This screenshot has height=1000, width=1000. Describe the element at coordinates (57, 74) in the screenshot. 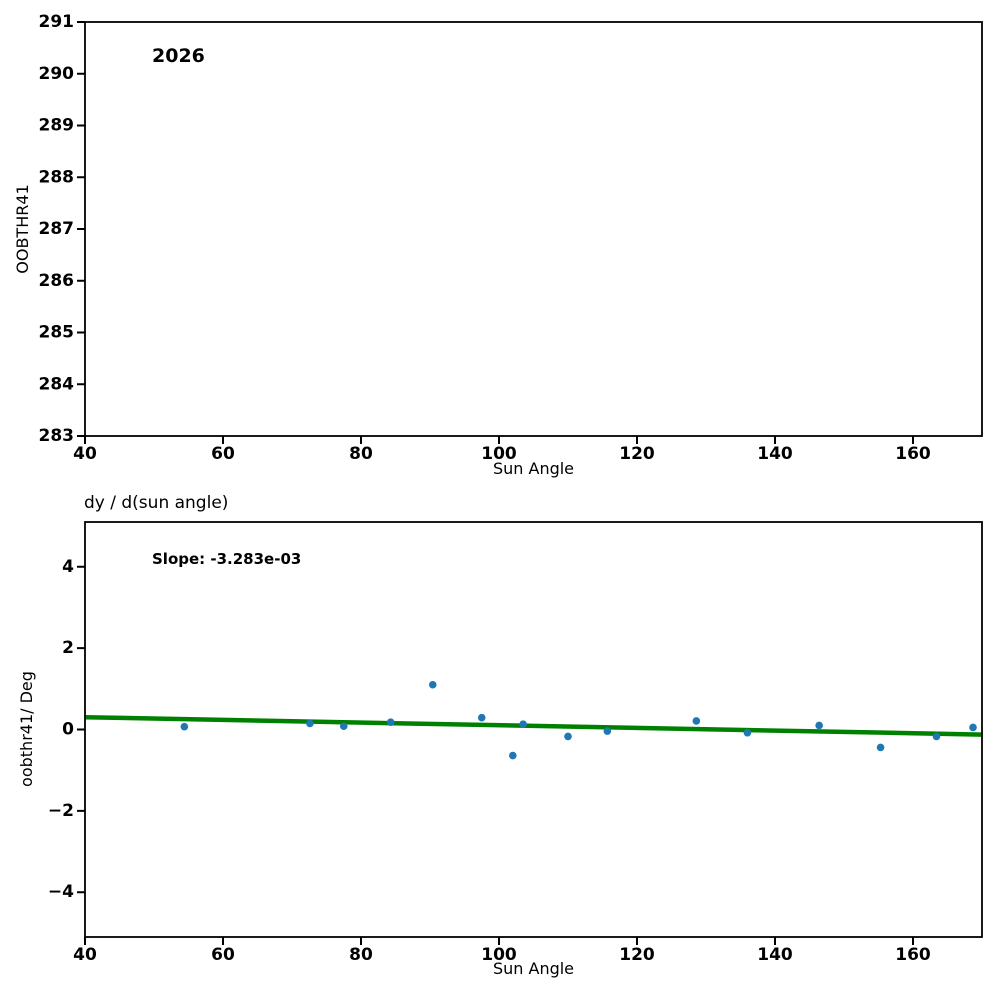

I see `y-tick-label: 290` at that location.